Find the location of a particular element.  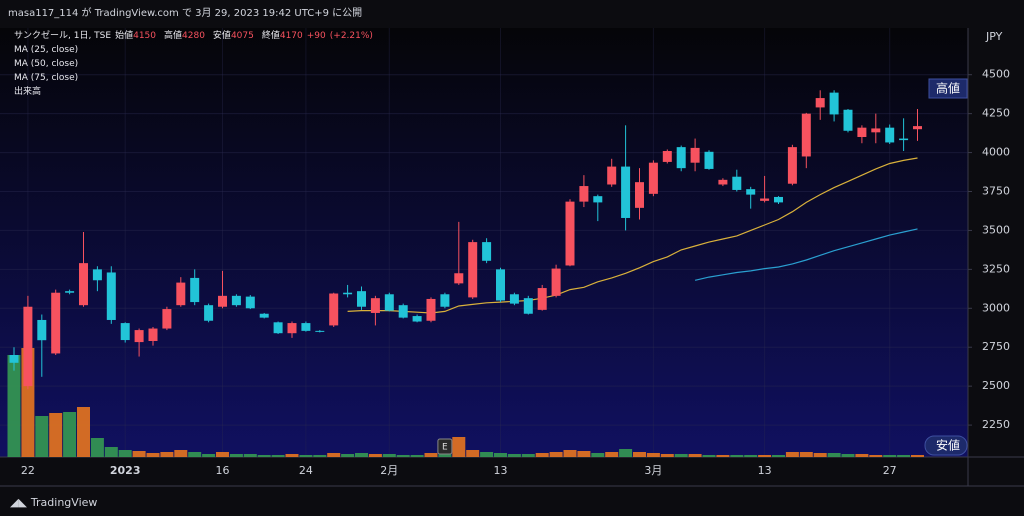

ohlc-value: 4075 is located at coordinates (242, 36).